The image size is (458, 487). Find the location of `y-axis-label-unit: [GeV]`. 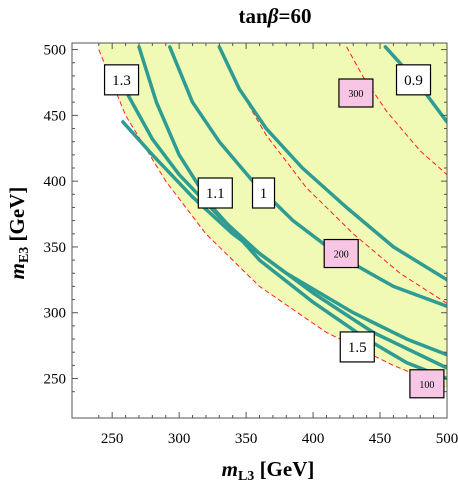

y-axis-label-unit: [GeV] is located at coordinates (17, 217).